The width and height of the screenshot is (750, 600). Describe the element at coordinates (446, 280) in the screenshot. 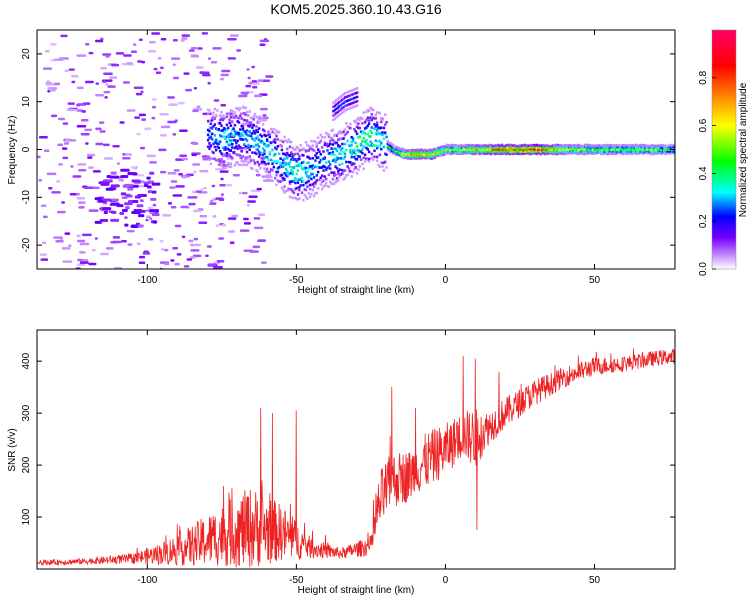

I see `spectrogram-xtick-label: 0` at that location.